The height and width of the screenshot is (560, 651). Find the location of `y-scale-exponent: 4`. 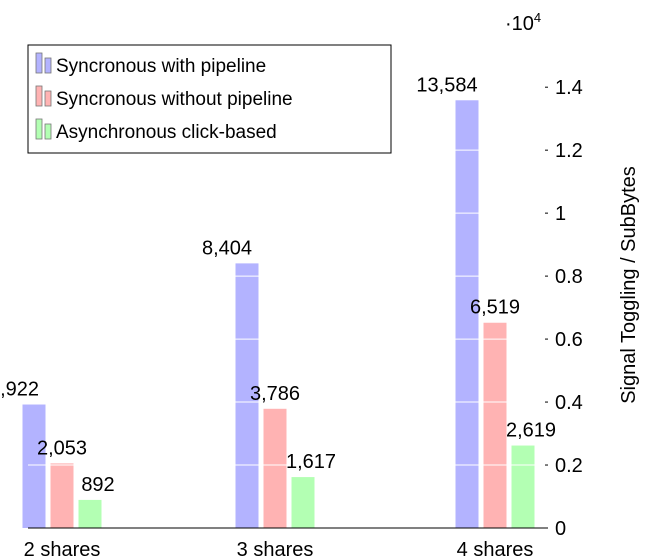

y-scale-exponent: 4 is located at coordinates (537, 17).